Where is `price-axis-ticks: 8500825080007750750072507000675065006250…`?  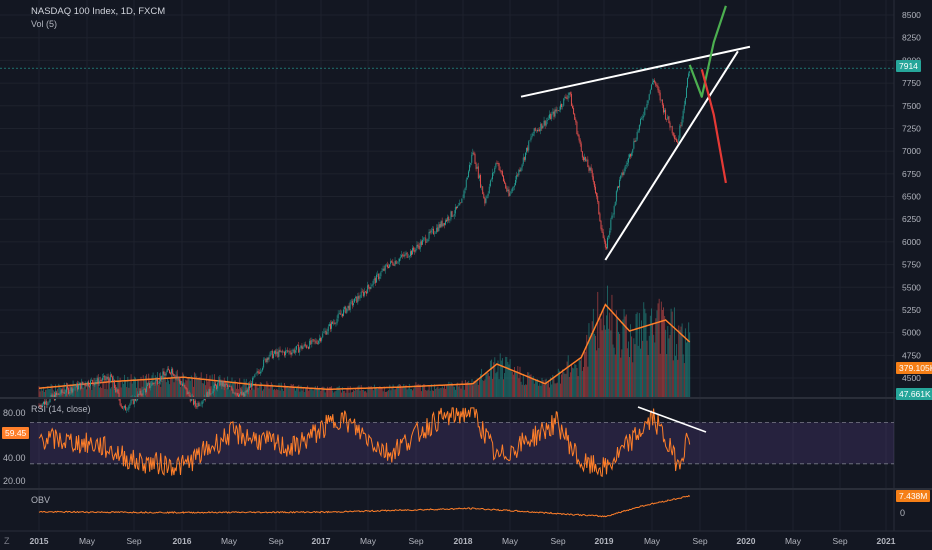
price-axis-ticks: 8500825080007750750072507000675065006250… is located at coordinates (911, 196).